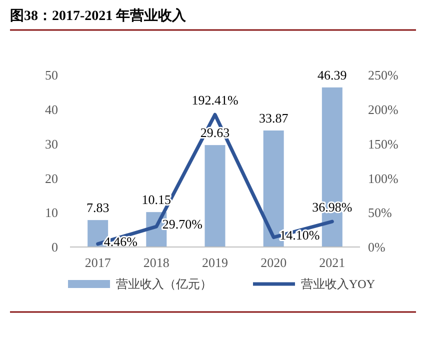 The height and width of the screenshot is (340, 426). I want to click on y2-tick-label: 250%, so click(383, 75).